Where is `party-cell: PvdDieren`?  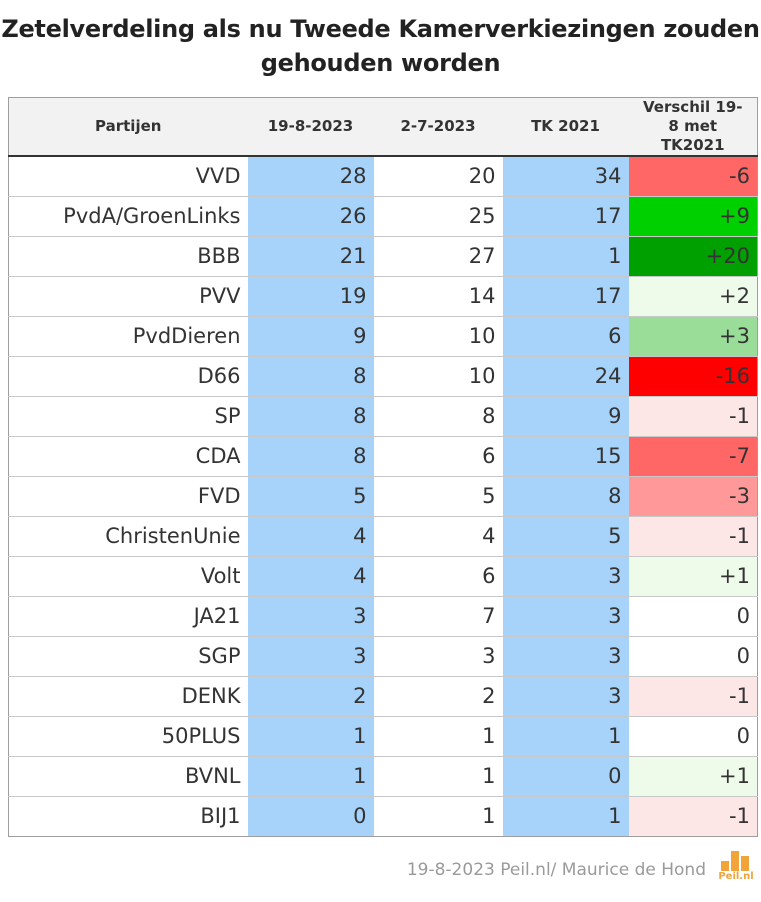 party-cell: PvdDieren is located at coordinates (128, 335).